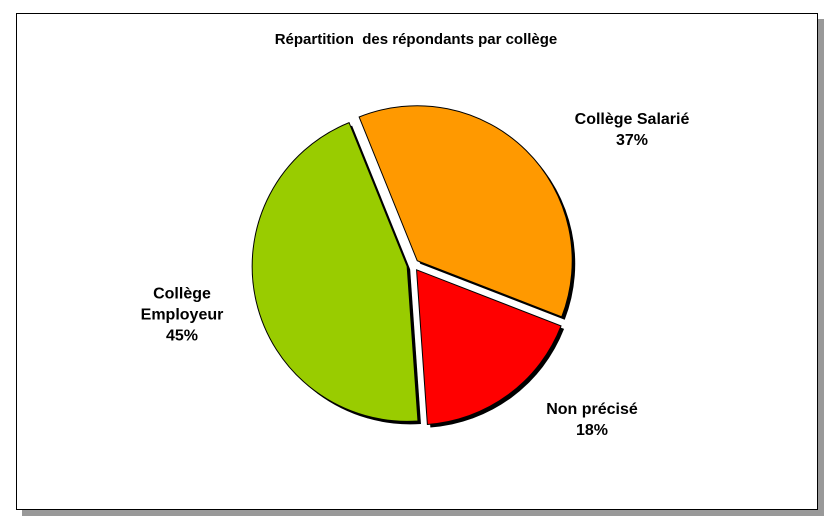 Image resolution: width=834 pixels, height=528 pixels. I want to click on category-label: Non précisé, so click(592, 409).